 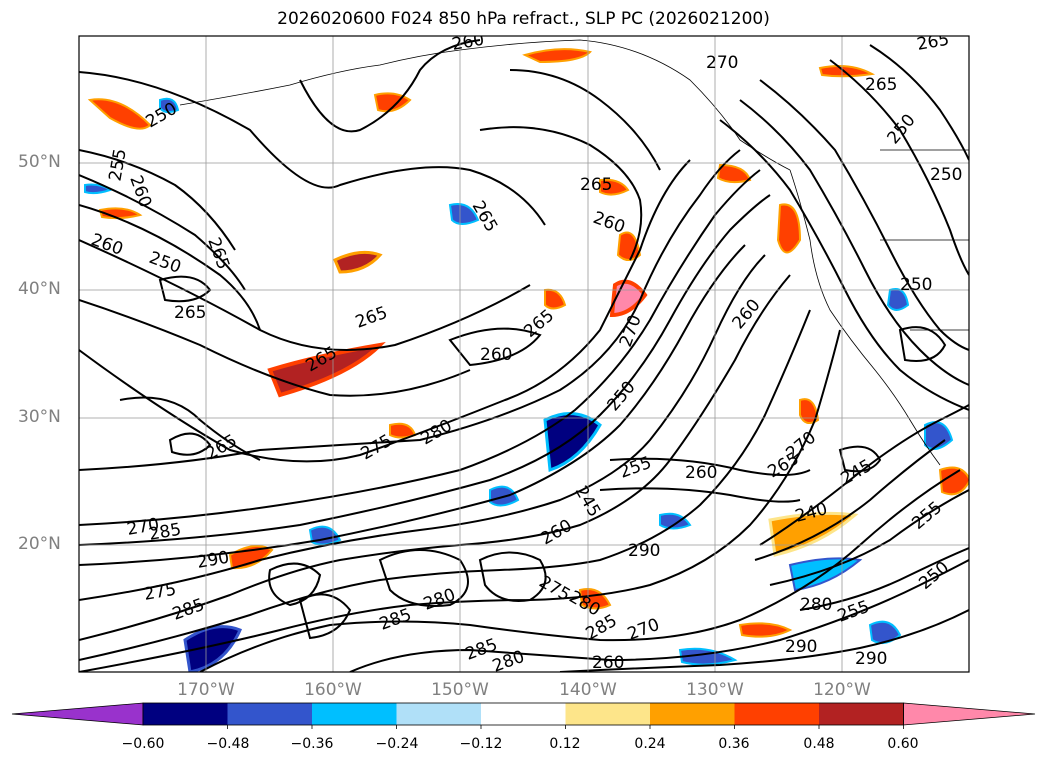 I want to click on lon-label-150w: 150°W, so click(x=460, y=690).